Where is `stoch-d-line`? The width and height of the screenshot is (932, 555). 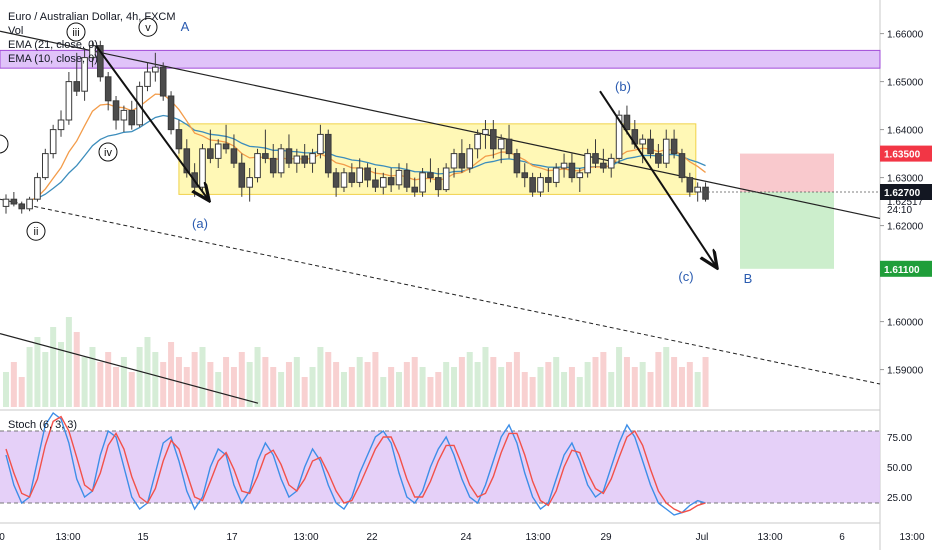 stoch-d-line is located at coordinates (355, 464).